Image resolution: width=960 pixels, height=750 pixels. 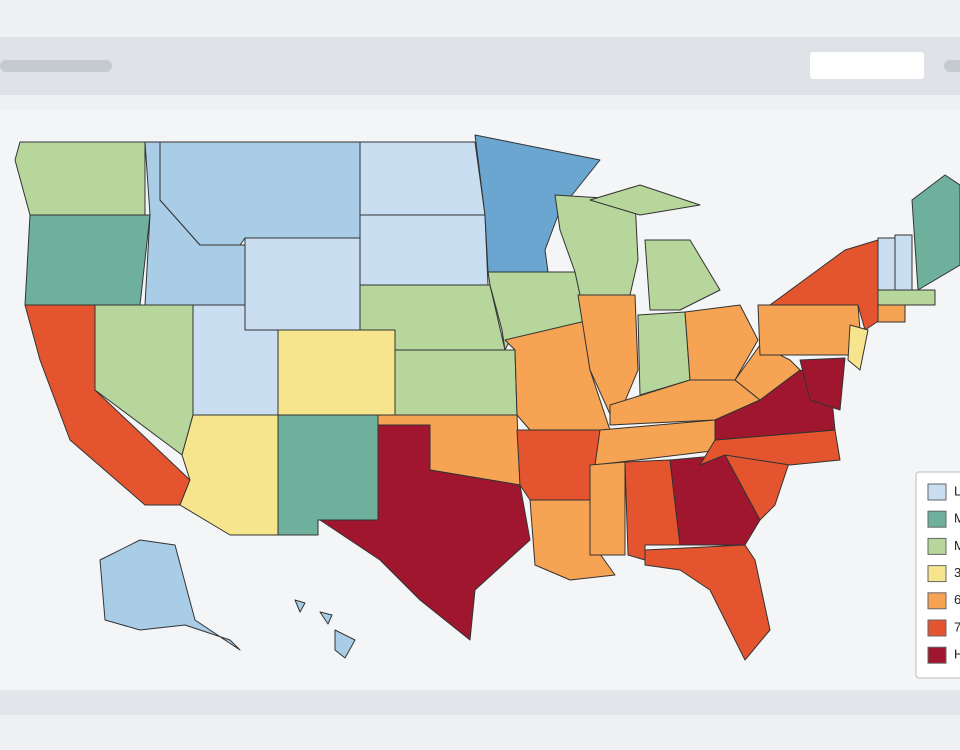 I want to click on address-placeholder, so click(x=56, y=66).